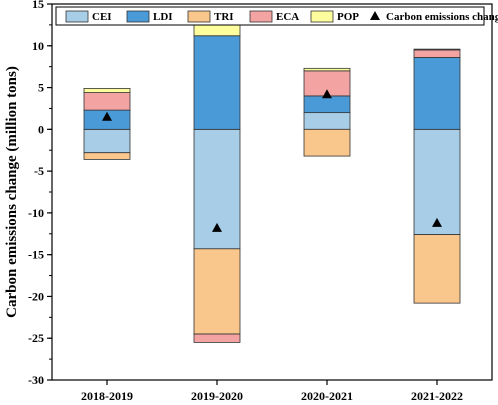  What do you see at coordinates (224, 17) in the screenshot?
I see `legend-label-tri: TRI` at bounding box center [224, 17].